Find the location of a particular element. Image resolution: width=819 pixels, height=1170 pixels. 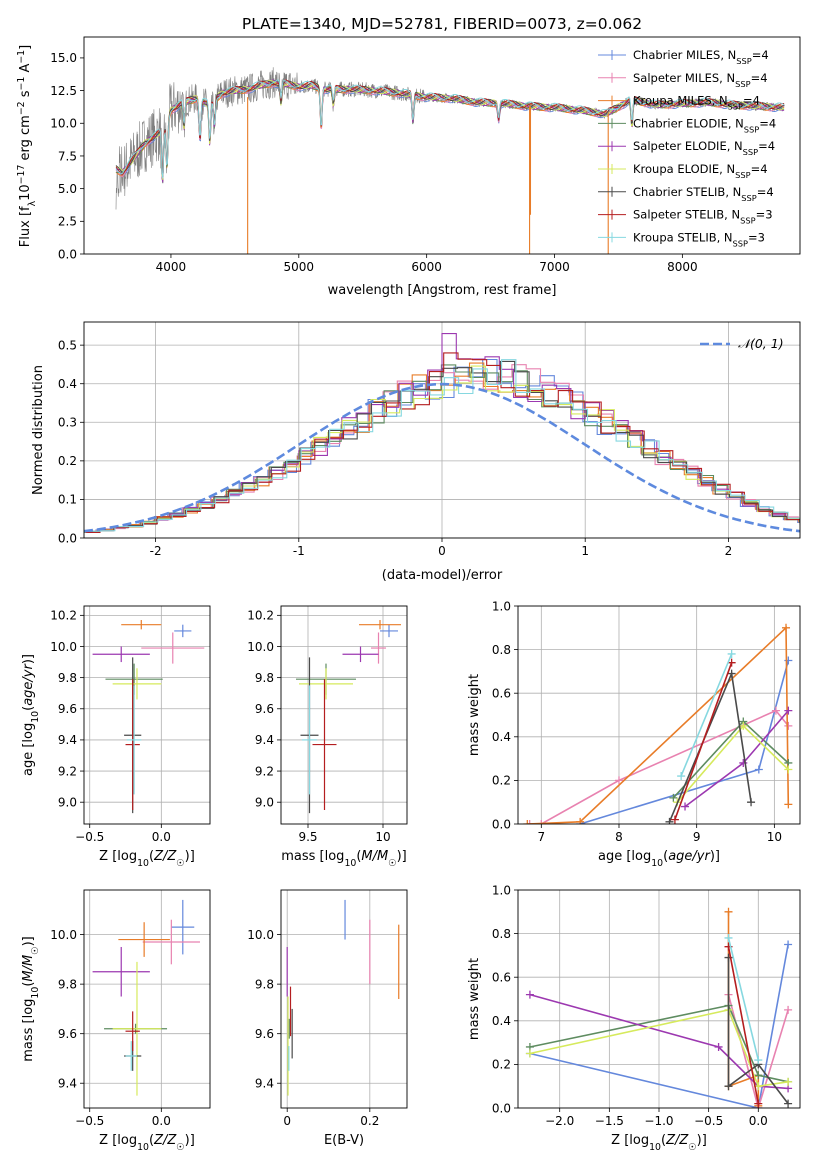

x-tick-label: 5000 is located at coordinates (299, 267).